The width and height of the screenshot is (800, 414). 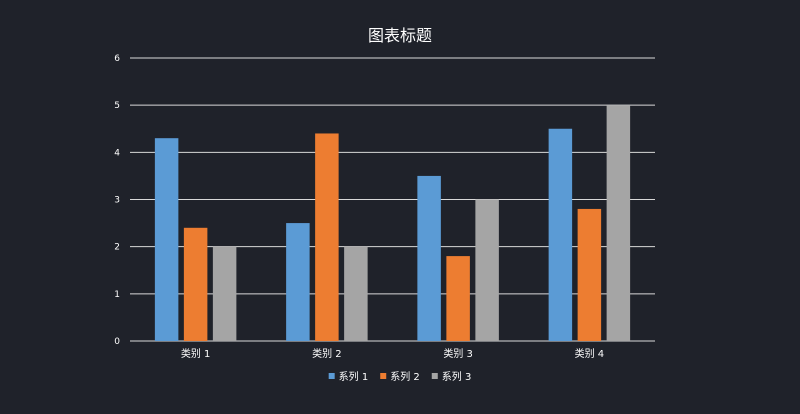 I want to click on x-category-label: 类别 4, so click(x=590, y=353).